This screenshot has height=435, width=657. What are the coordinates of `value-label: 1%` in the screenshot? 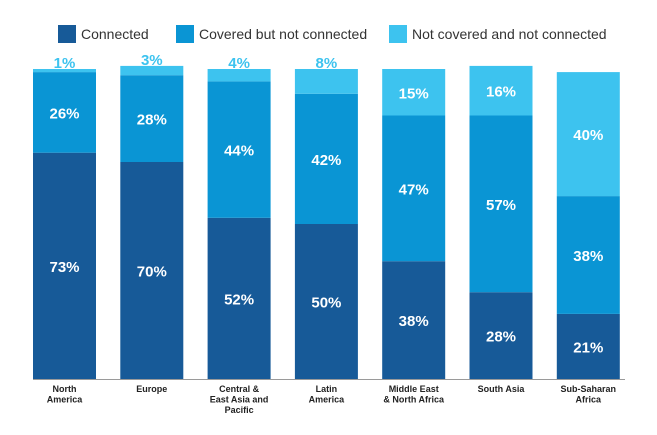 It's located at (65, 63).